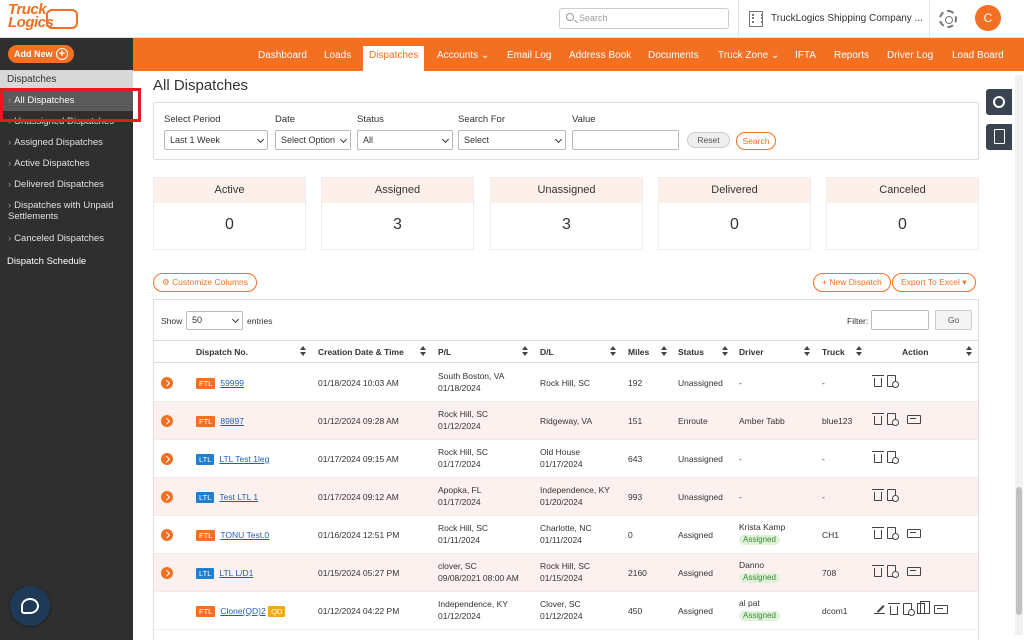  What do you see at coordinates (566, 213) in the screenshot?
I see `stat-card-unassigned: Unassigned 3` at bounding box center [566, 213].